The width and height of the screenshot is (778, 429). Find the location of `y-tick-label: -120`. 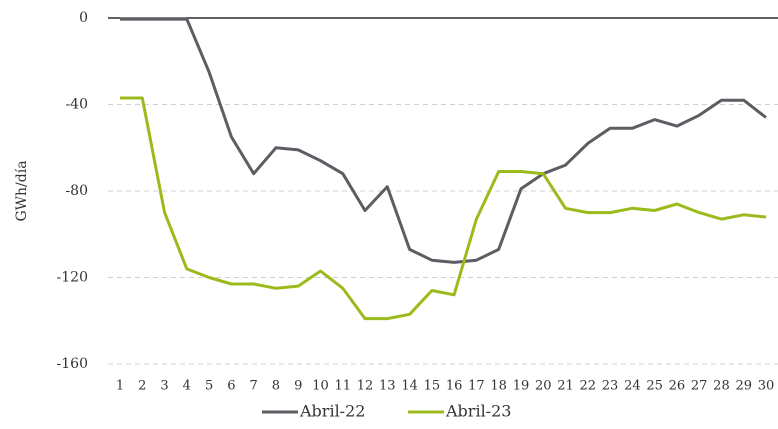

y-tick-label: -120 is located at coordinates (72, 278).